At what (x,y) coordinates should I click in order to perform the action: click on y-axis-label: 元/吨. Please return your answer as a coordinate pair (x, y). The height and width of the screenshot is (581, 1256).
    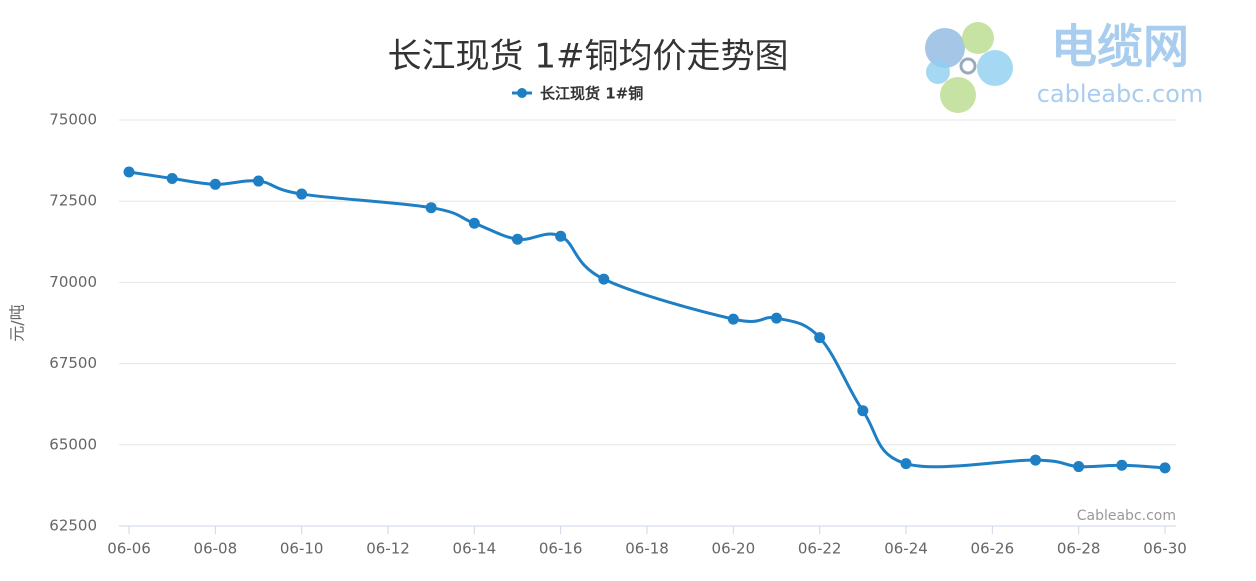
    Looking at the image, I should click on (17, 322).